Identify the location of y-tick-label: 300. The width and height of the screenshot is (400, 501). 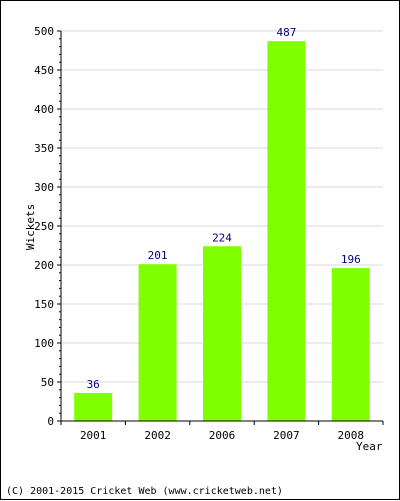
(44, 187).